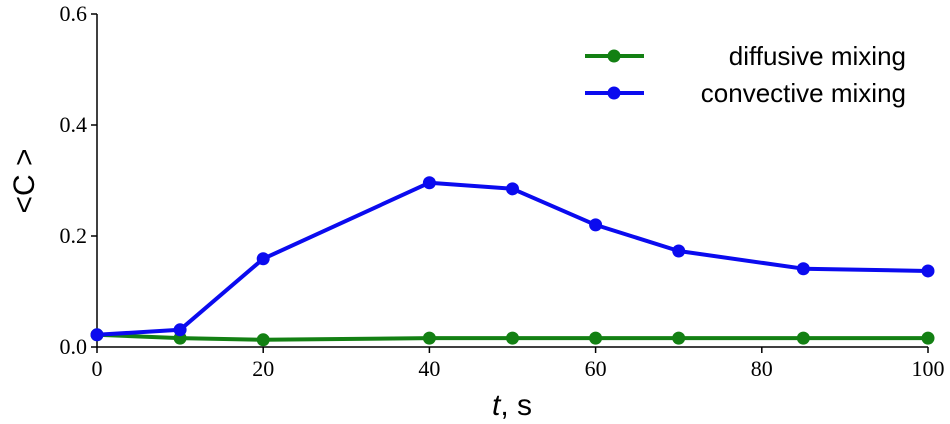  I want to click on x-axis-label-rest: , s, so click(516, 405).